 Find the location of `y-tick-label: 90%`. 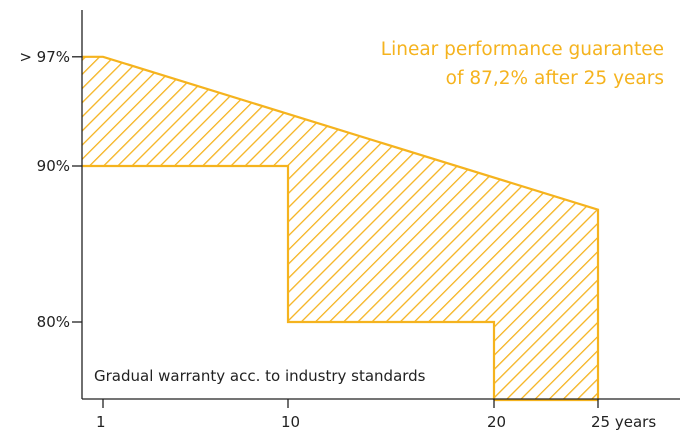

y-tick-label: 90% is located at coordinates (53, 166).